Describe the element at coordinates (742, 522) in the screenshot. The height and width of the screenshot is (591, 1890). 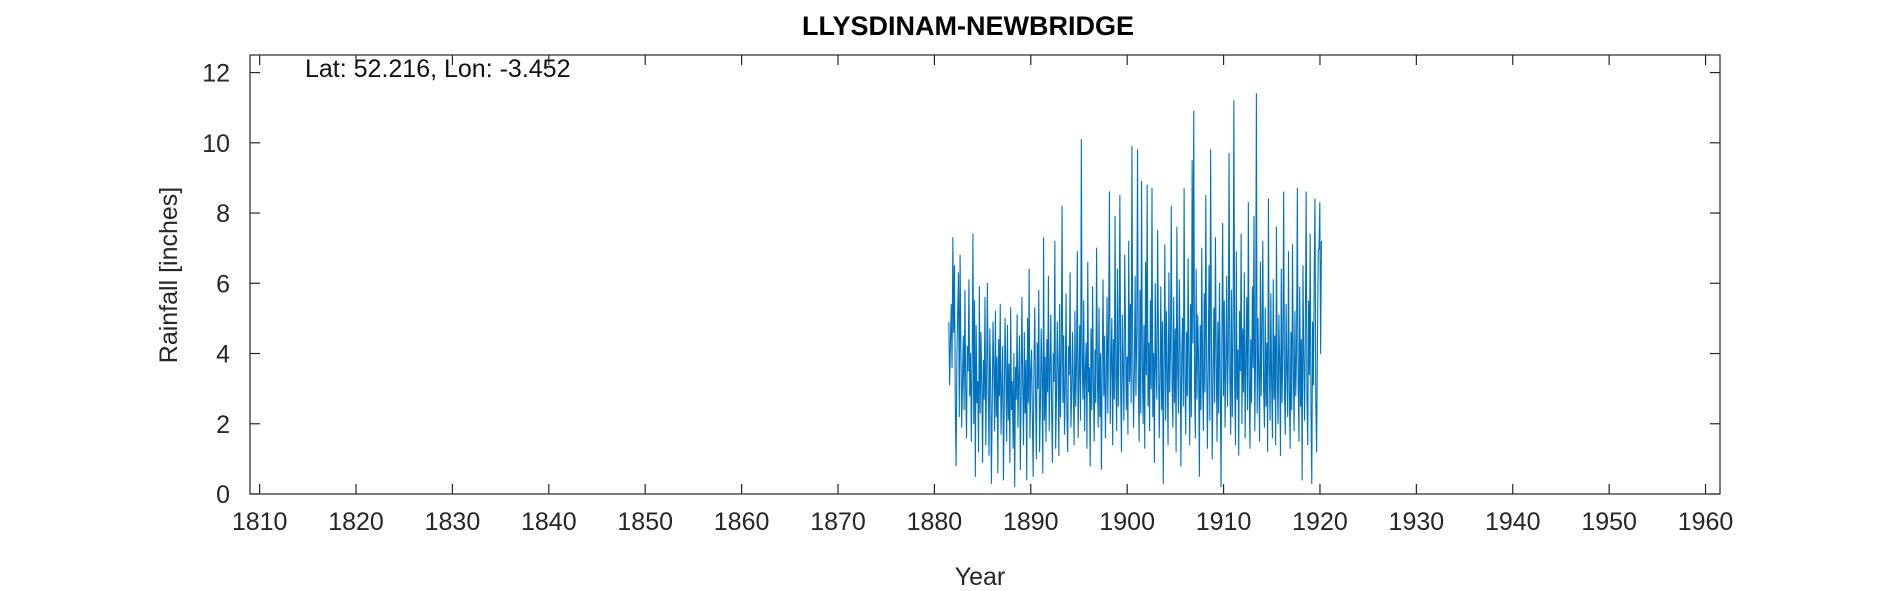
I see `x-tick-label: 1860` at that location.